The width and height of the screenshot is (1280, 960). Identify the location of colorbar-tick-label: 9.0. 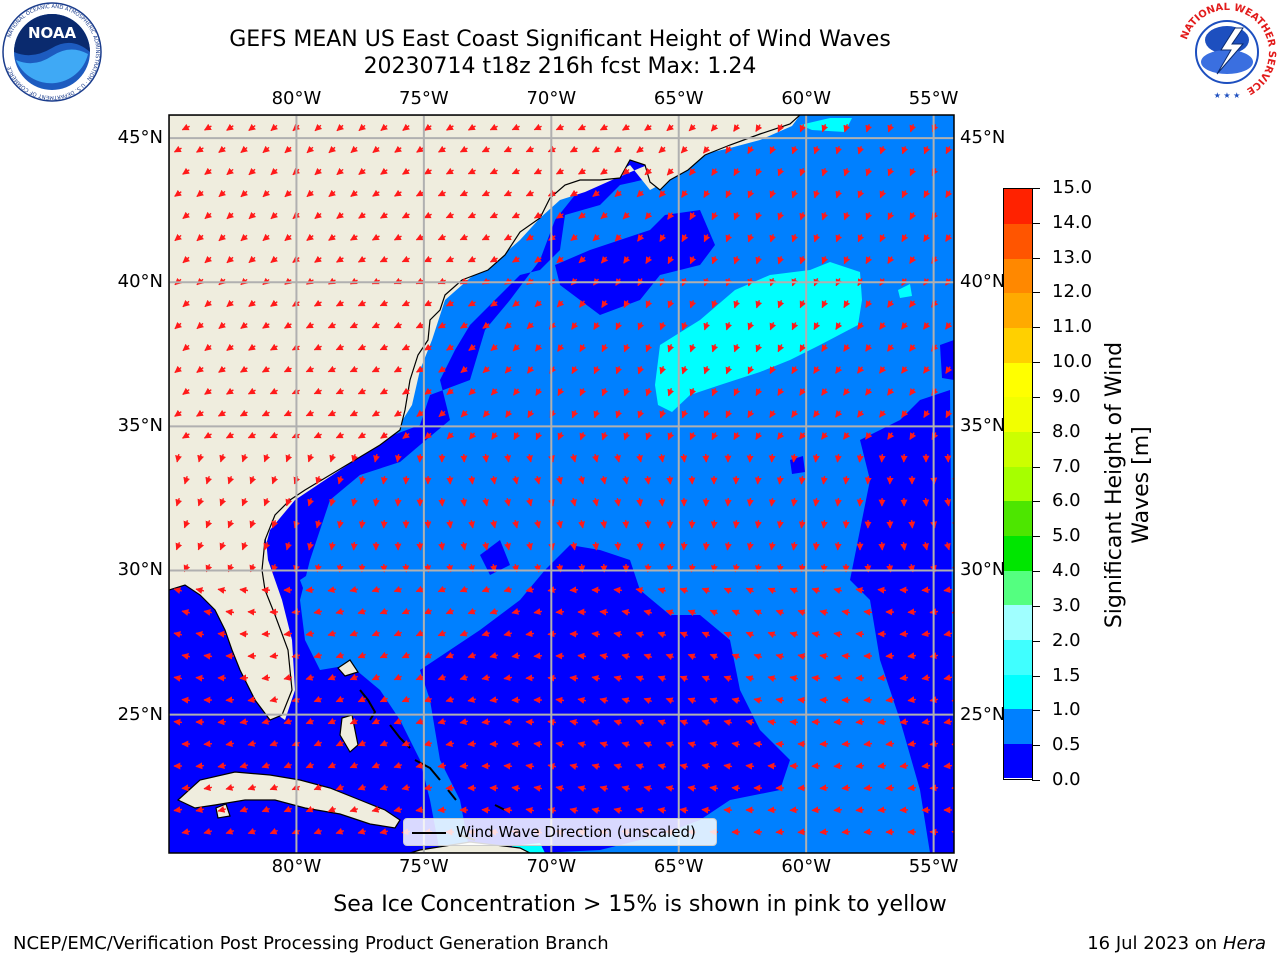
(1066, 396).